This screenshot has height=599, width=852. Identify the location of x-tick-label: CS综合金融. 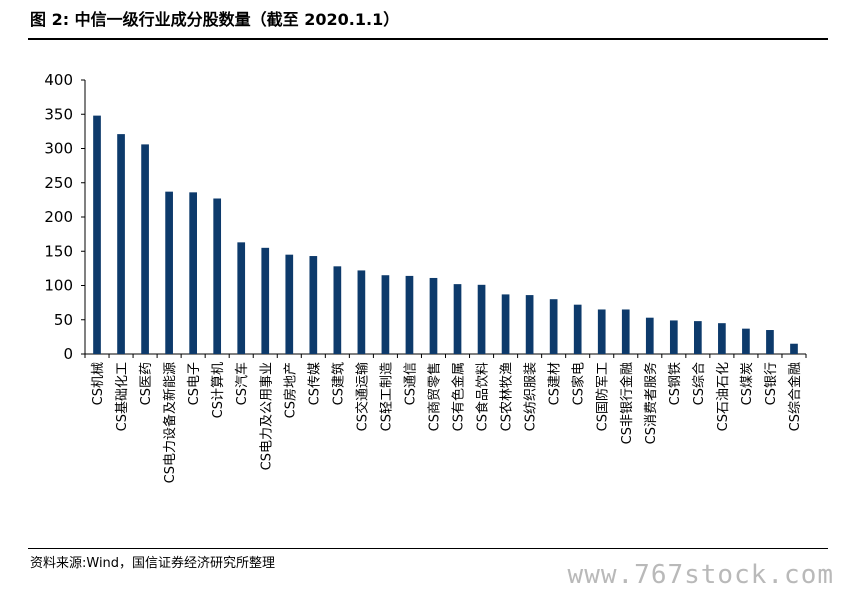
(795, 396).